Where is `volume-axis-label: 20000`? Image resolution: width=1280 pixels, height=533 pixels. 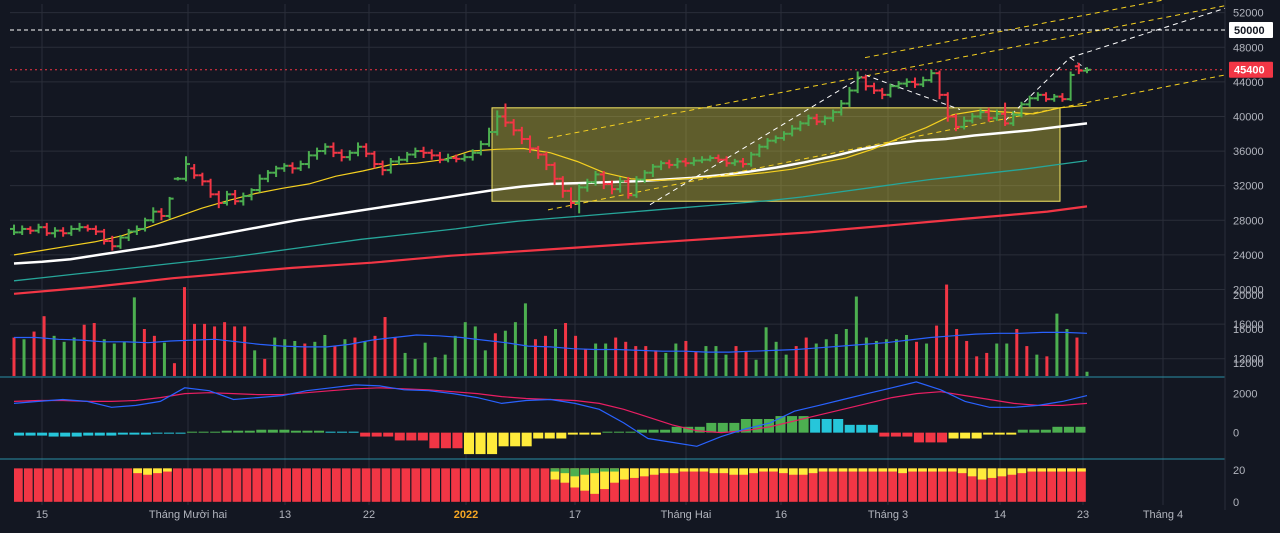
volume-axis-label: 20000 is located at coordinates (1248, 296).